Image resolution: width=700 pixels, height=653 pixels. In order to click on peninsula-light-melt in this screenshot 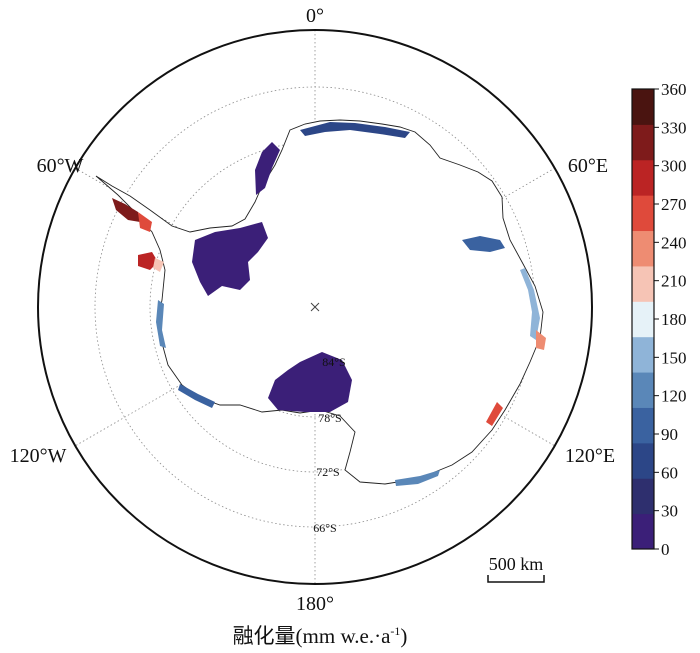, I will do `click(158, 265)`.